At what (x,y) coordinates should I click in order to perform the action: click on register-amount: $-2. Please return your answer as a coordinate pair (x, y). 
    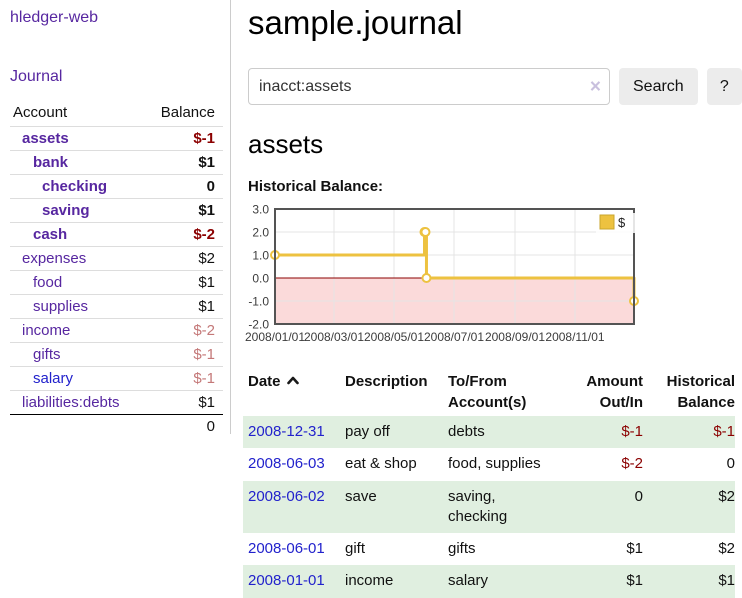
    Looking at the image, I should click on (632, 464).